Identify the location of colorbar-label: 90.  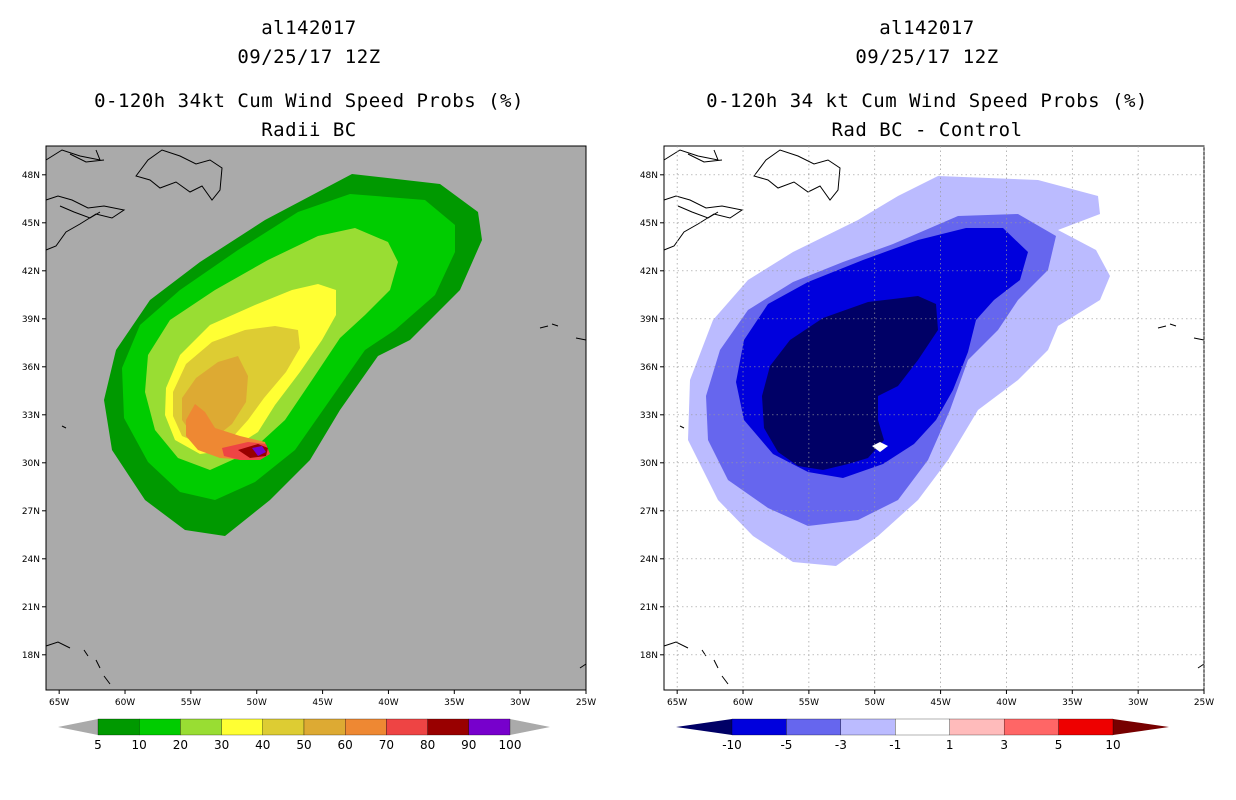
(468, 745).